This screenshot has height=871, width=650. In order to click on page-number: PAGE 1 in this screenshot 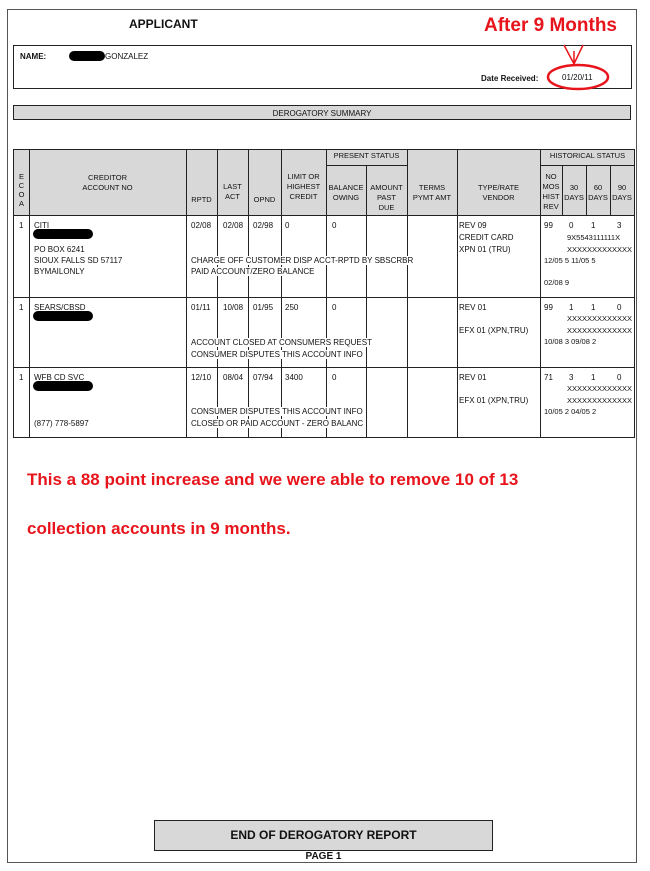, I will do `click(323, 856)`.